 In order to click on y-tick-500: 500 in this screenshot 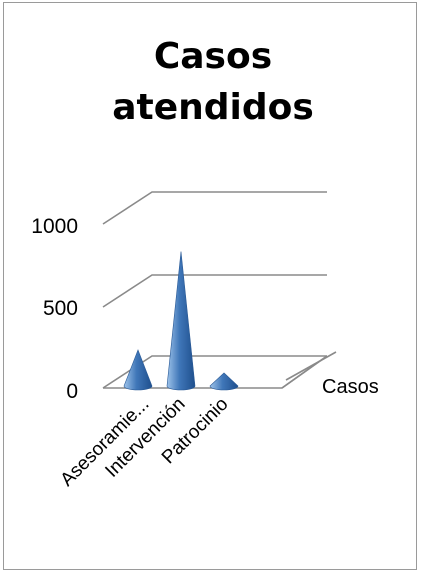, I will do `click(60, 308)`.